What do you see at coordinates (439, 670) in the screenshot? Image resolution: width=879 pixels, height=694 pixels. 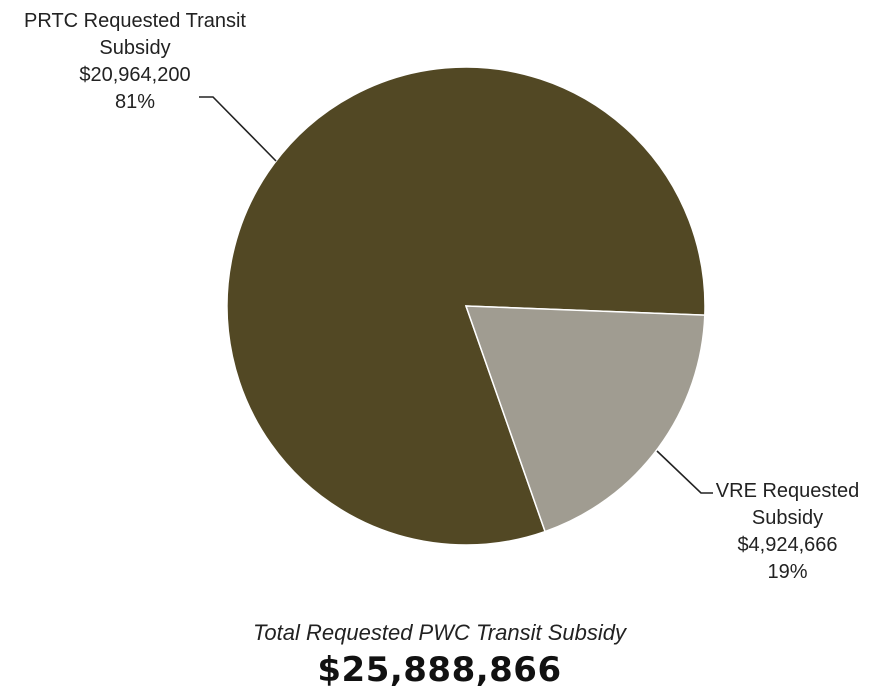 I see `total-amount: $25,888,866` at bounding box center [439, 670].